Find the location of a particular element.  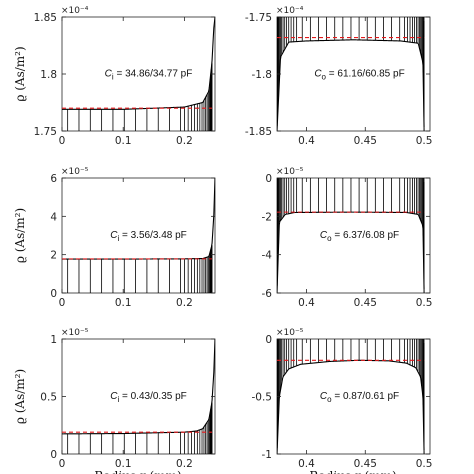

capacitance-annotation: Ci = 3.56/3.48 pF is located at coordinates (148, 236).